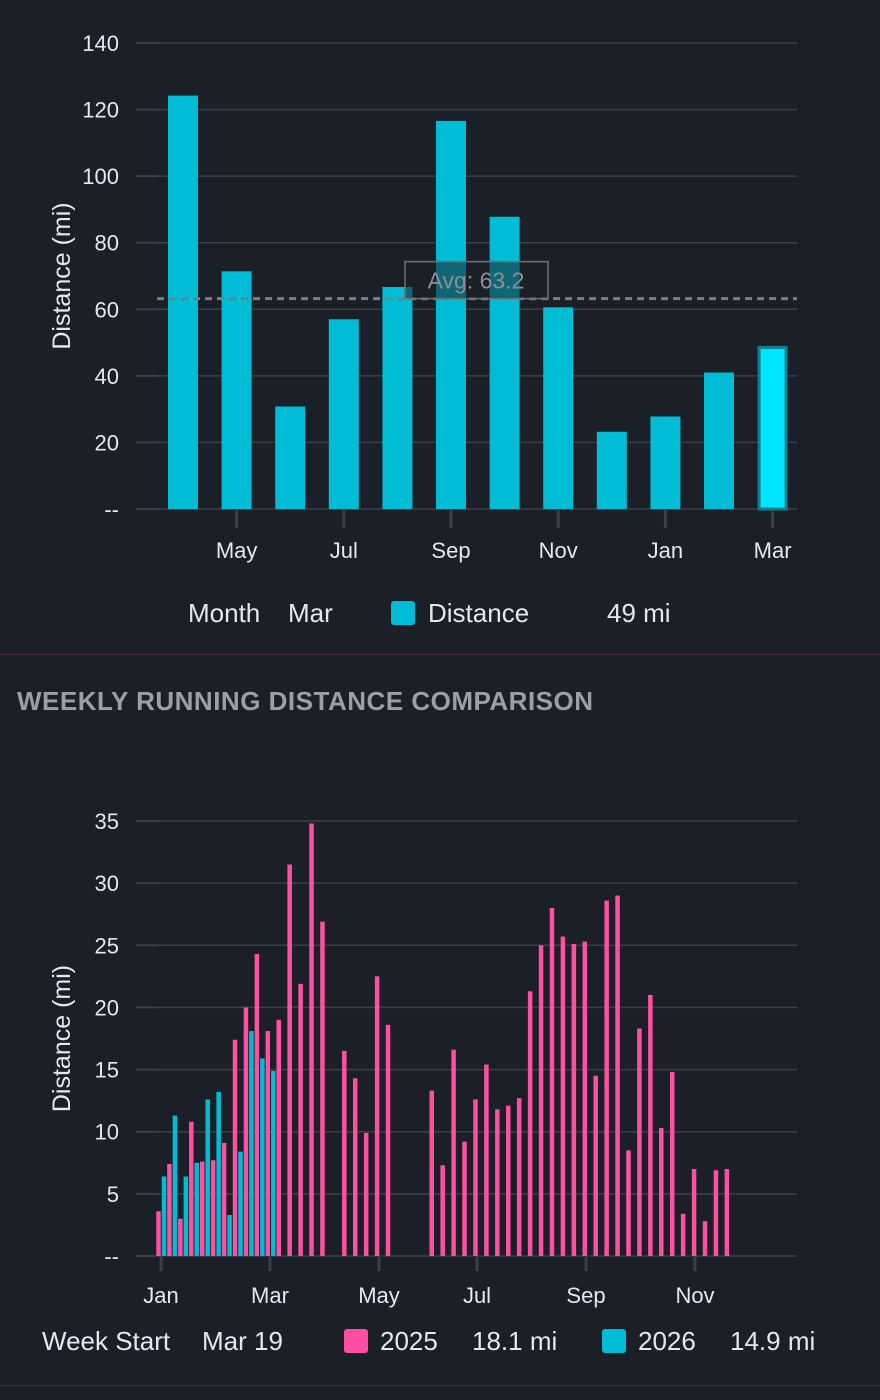 The width and height of the screenshot is (880, 1400). I want to click on average-label: Avg: 63.2, so click(476, 281).